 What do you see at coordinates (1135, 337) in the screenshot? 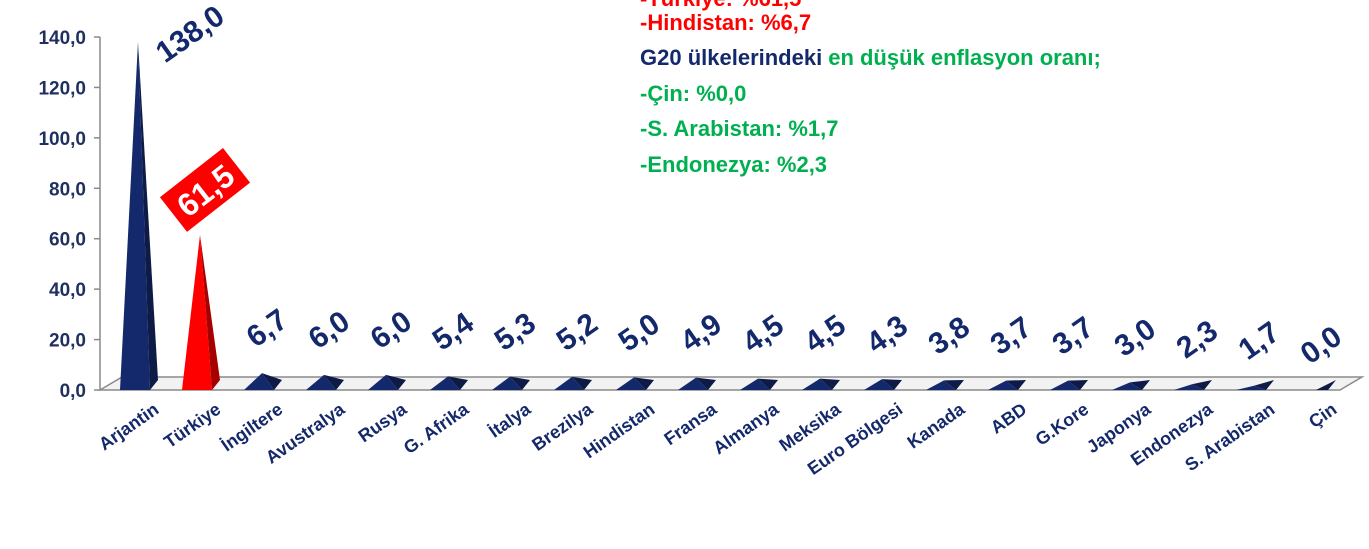
I see `value-label: 3,0` at bounding box center [1135, 337].